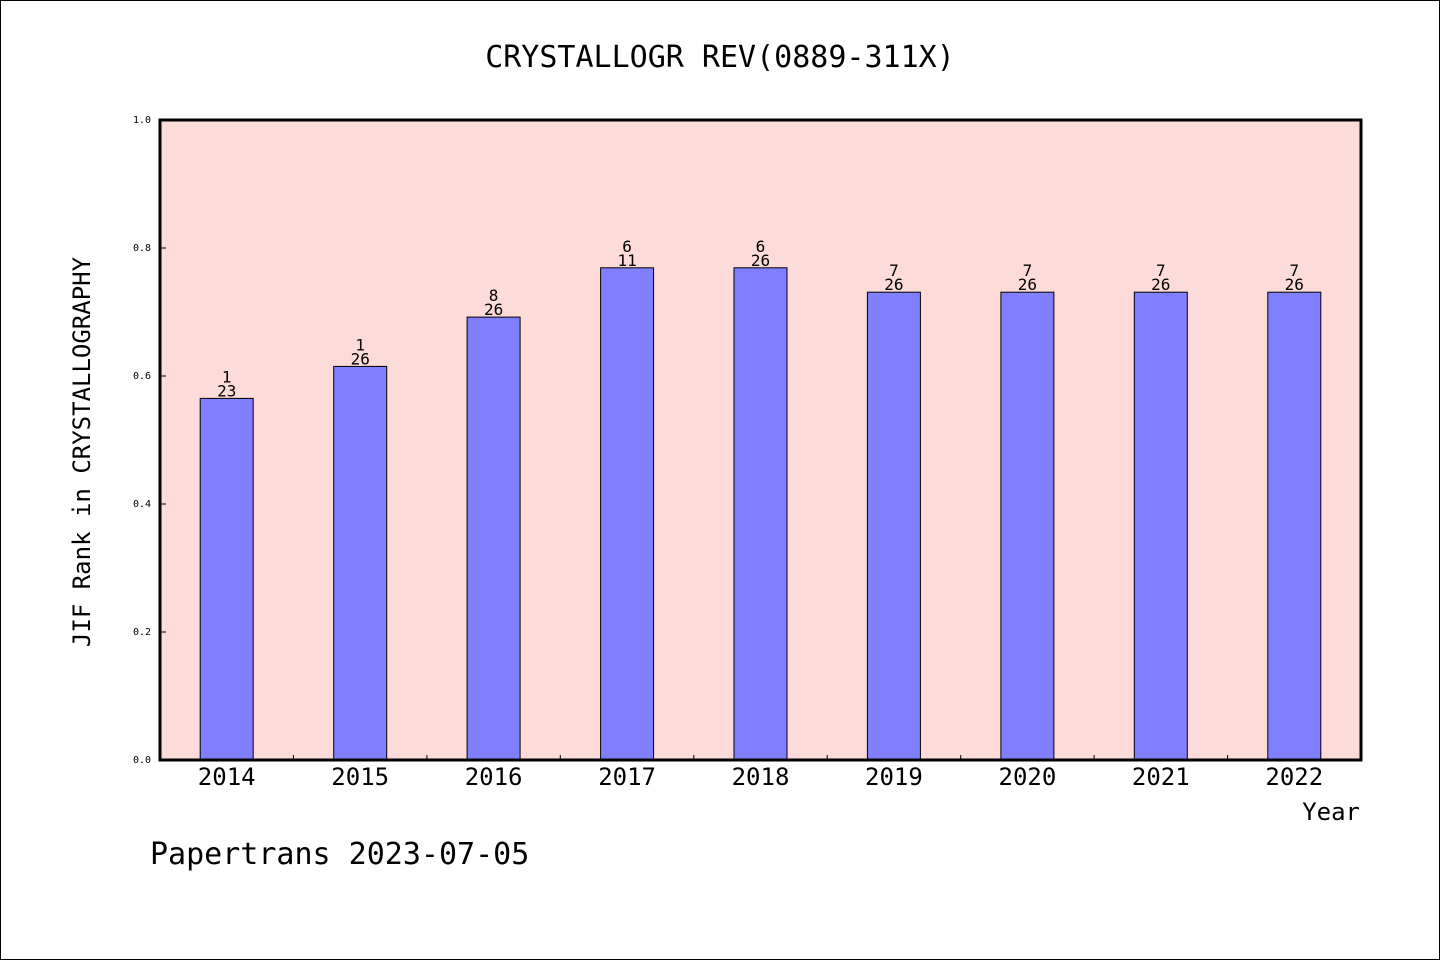  Describe the element at coordinates (1161, 777) in the screenshot. I see `x-tick-label: 2021` at that location.